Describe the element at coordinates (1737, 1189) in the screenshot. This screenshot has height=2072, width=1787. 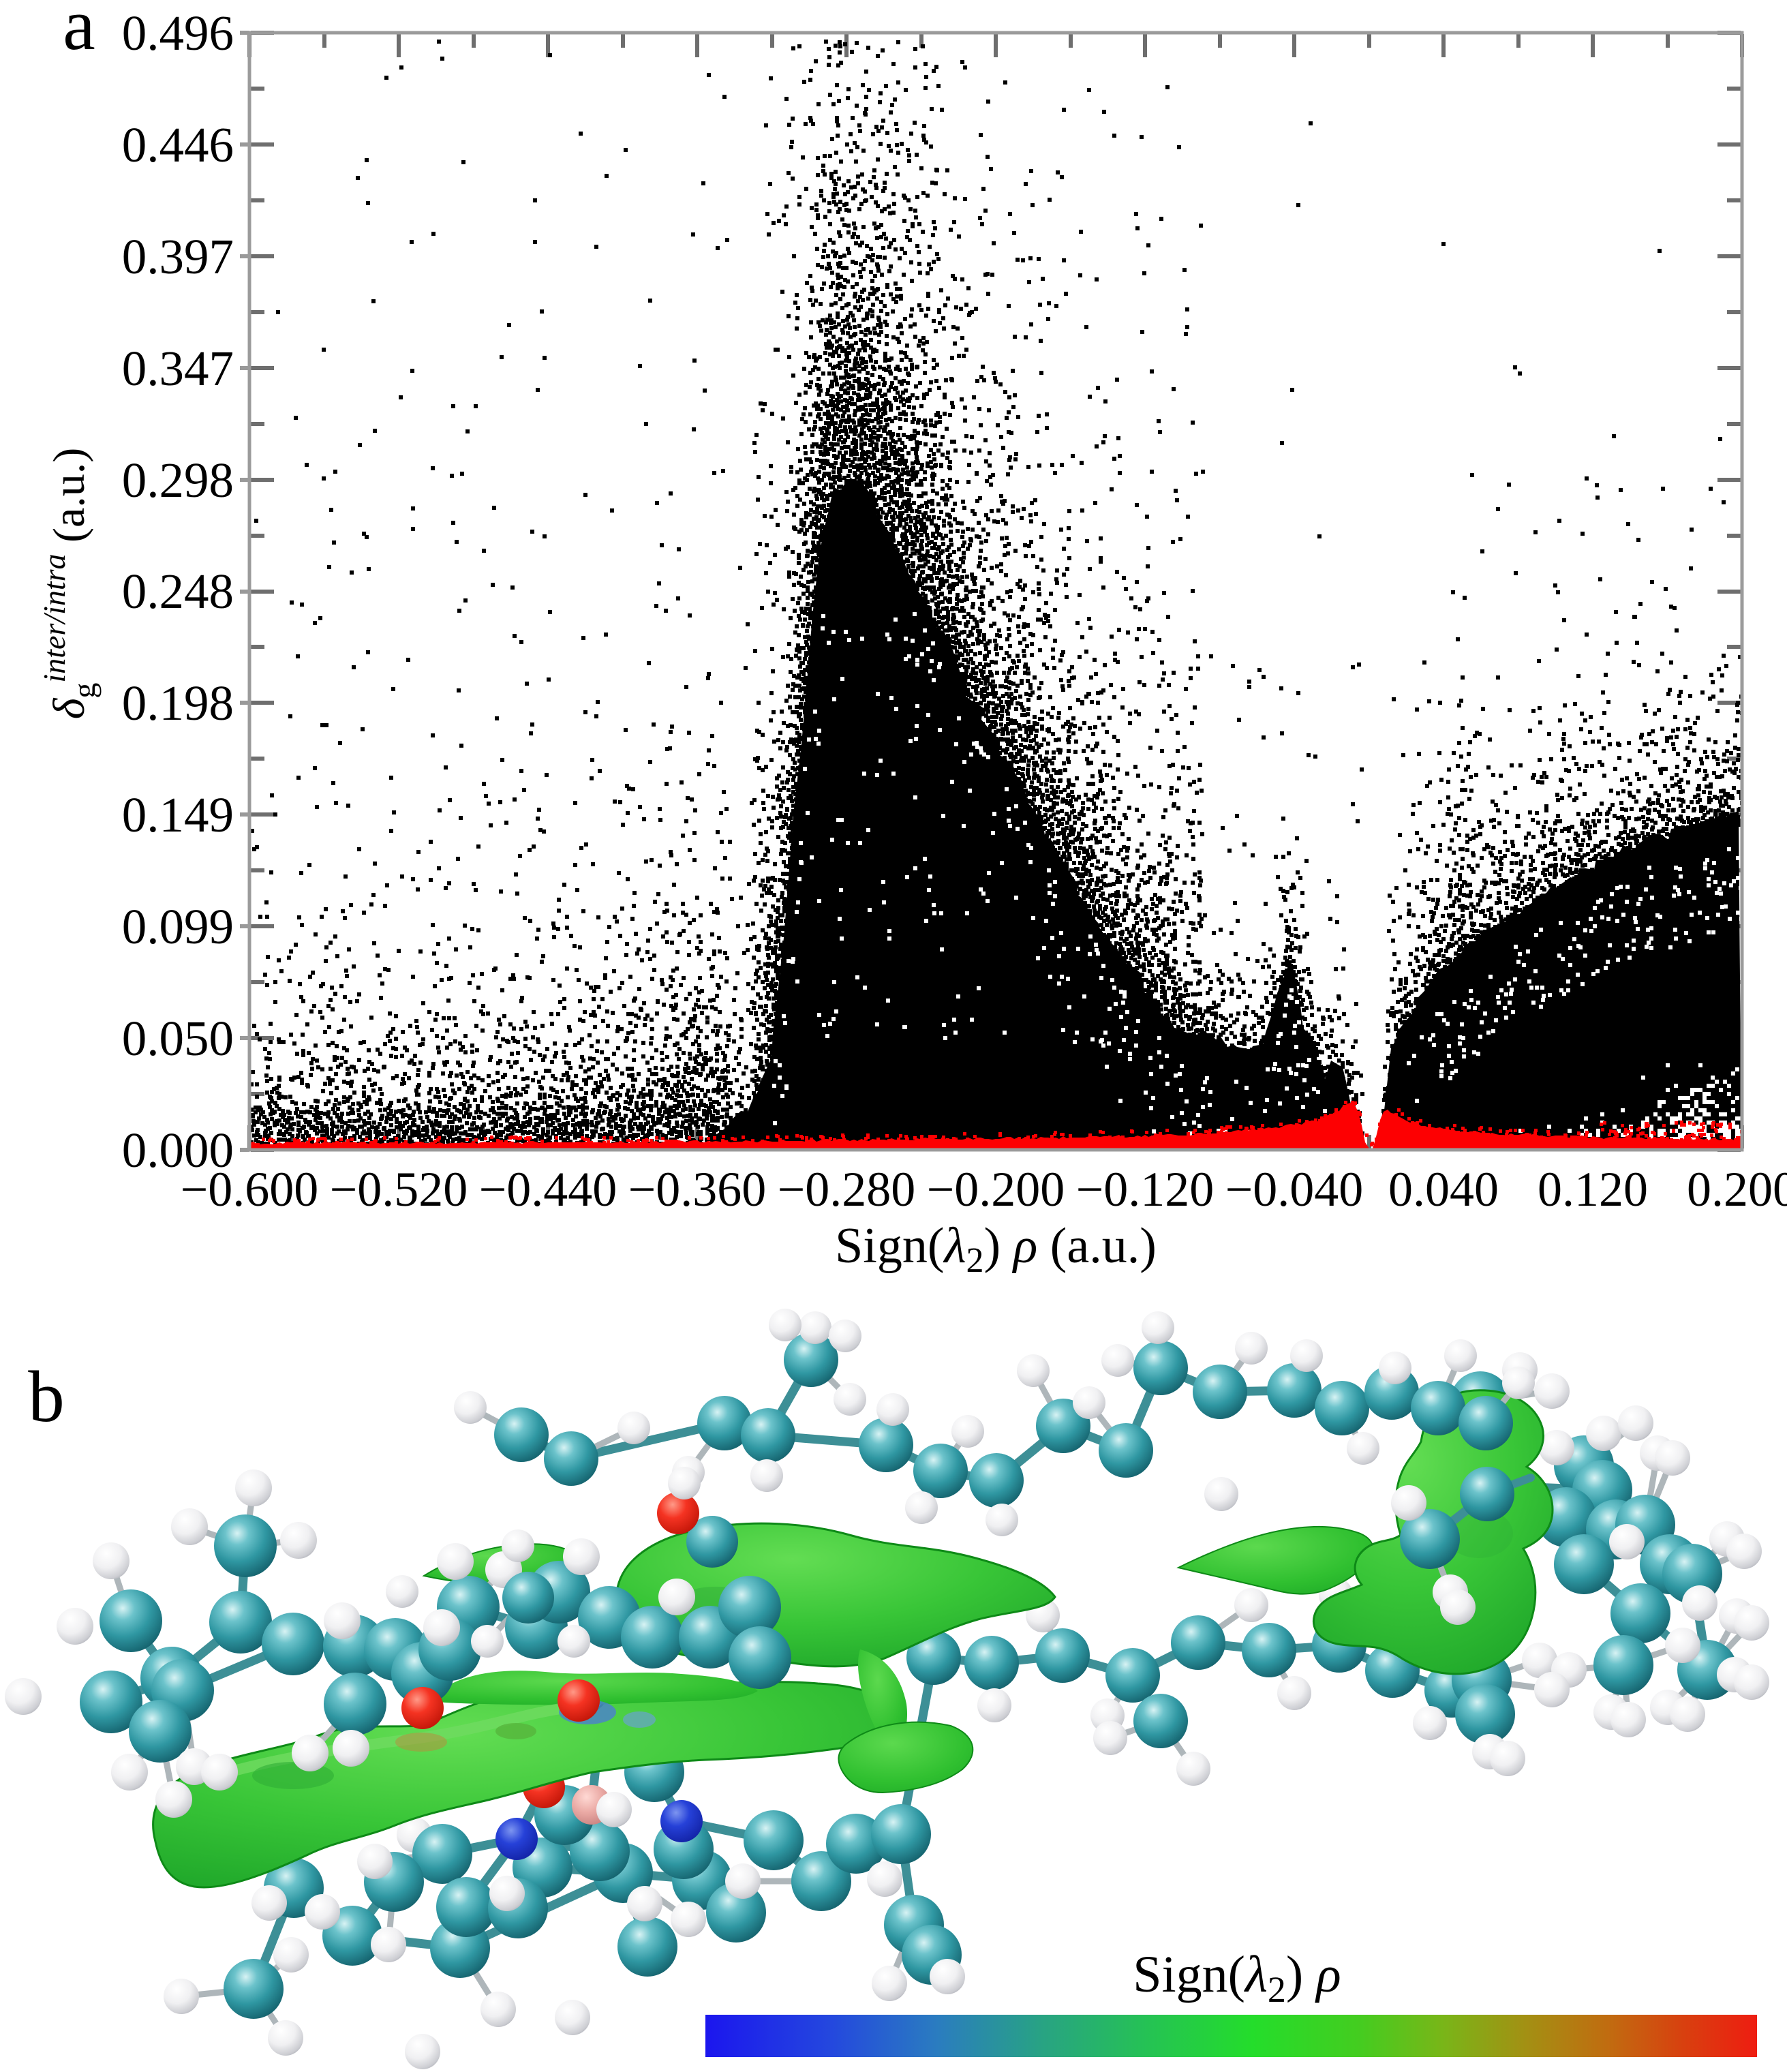
I see `svg-text: 0.200` at that location.